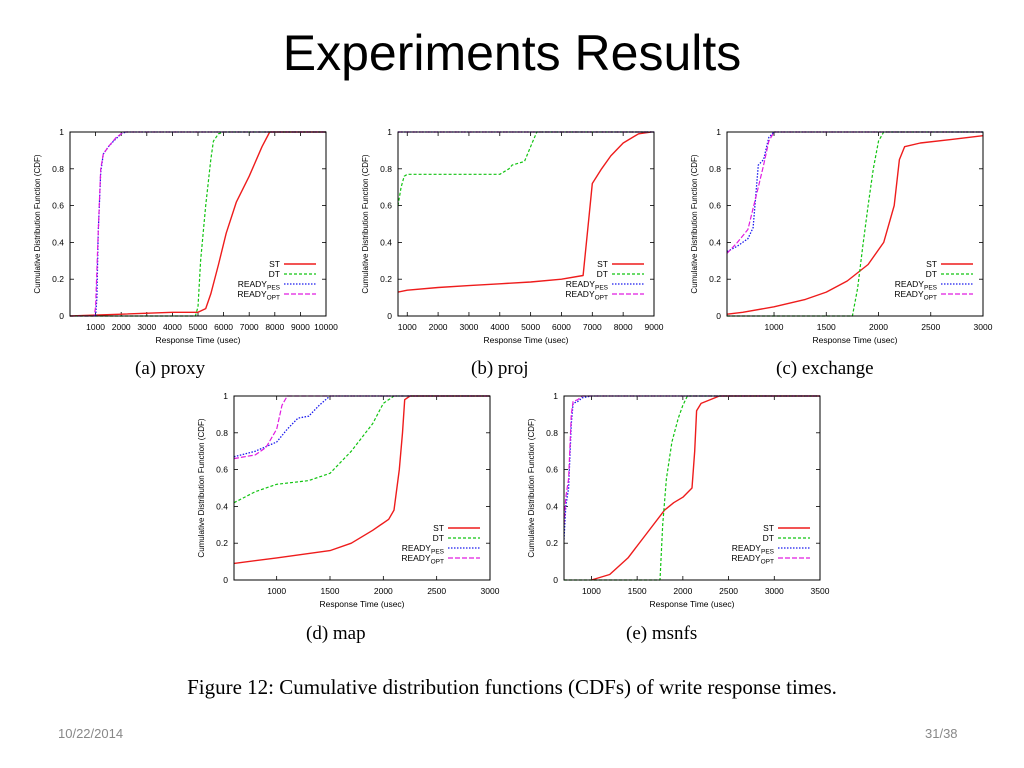 The height and width of the screenshot is (768, 1024). What do you see at coordinates (941, 733) in the screenshot?
I see `slide-number: 31/38` at bounding box center [941, 733].